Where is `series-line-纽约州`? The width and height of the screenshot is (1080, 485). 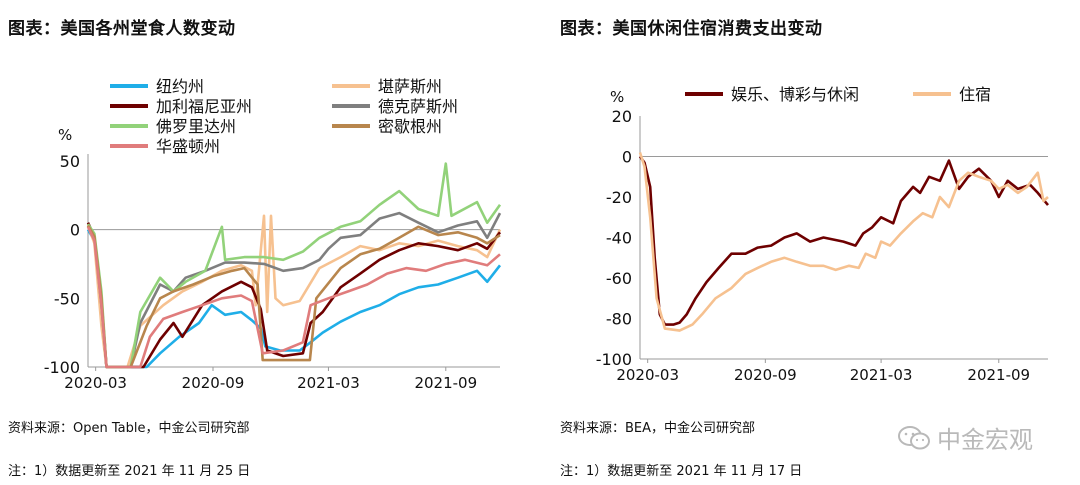 series-line-纽约州 is located at coordinates (294, 298).